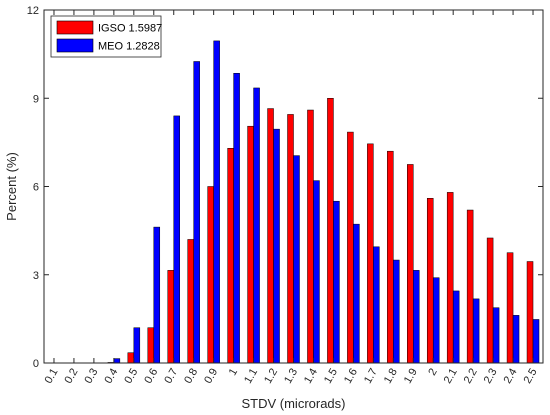 The height and width of the screenshot is (415, 550). I want to click on bar-igso-0.8, so click(190, 301).